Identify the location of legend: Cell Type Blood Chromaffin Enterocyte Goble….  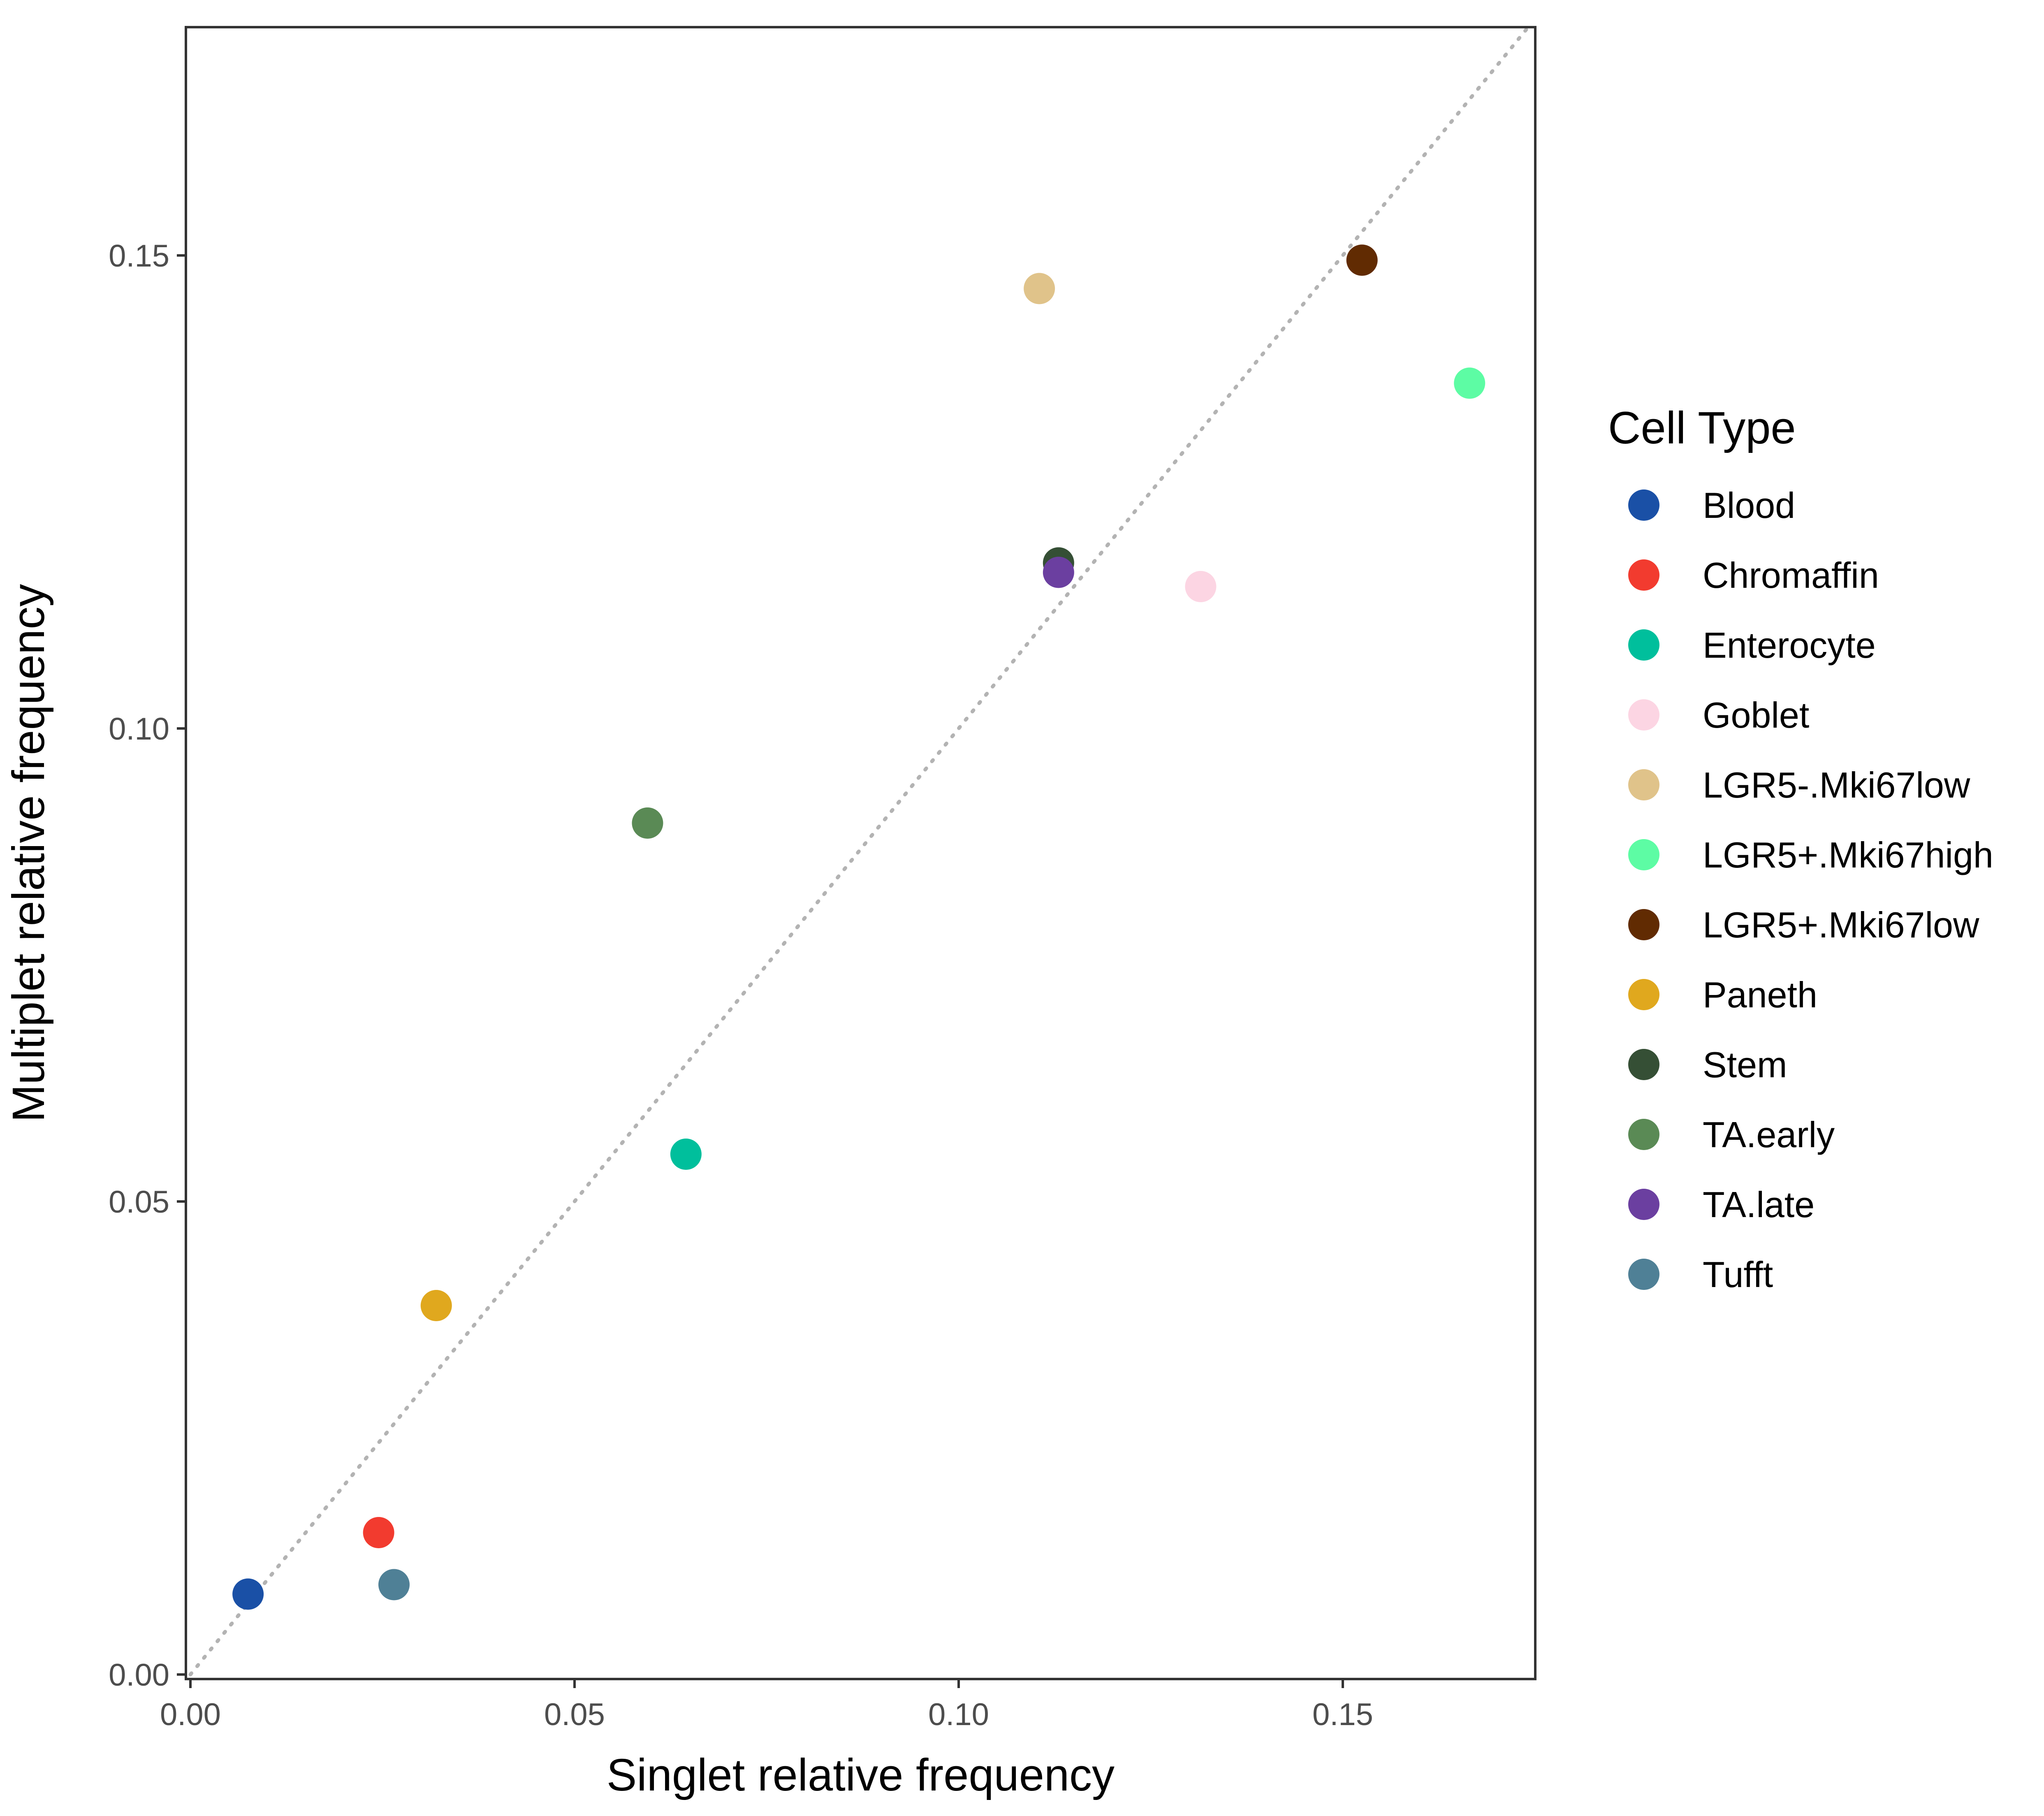
(1800, 849).